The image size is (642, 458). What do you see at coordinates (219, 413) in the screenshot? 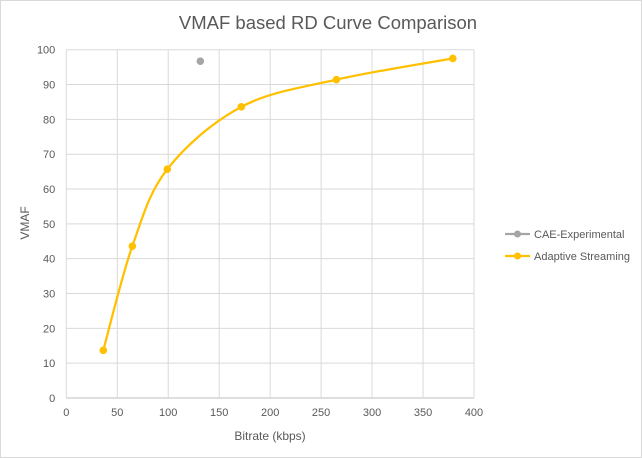
I see `x-tick-label: 150` at bounding box center [219, 413].